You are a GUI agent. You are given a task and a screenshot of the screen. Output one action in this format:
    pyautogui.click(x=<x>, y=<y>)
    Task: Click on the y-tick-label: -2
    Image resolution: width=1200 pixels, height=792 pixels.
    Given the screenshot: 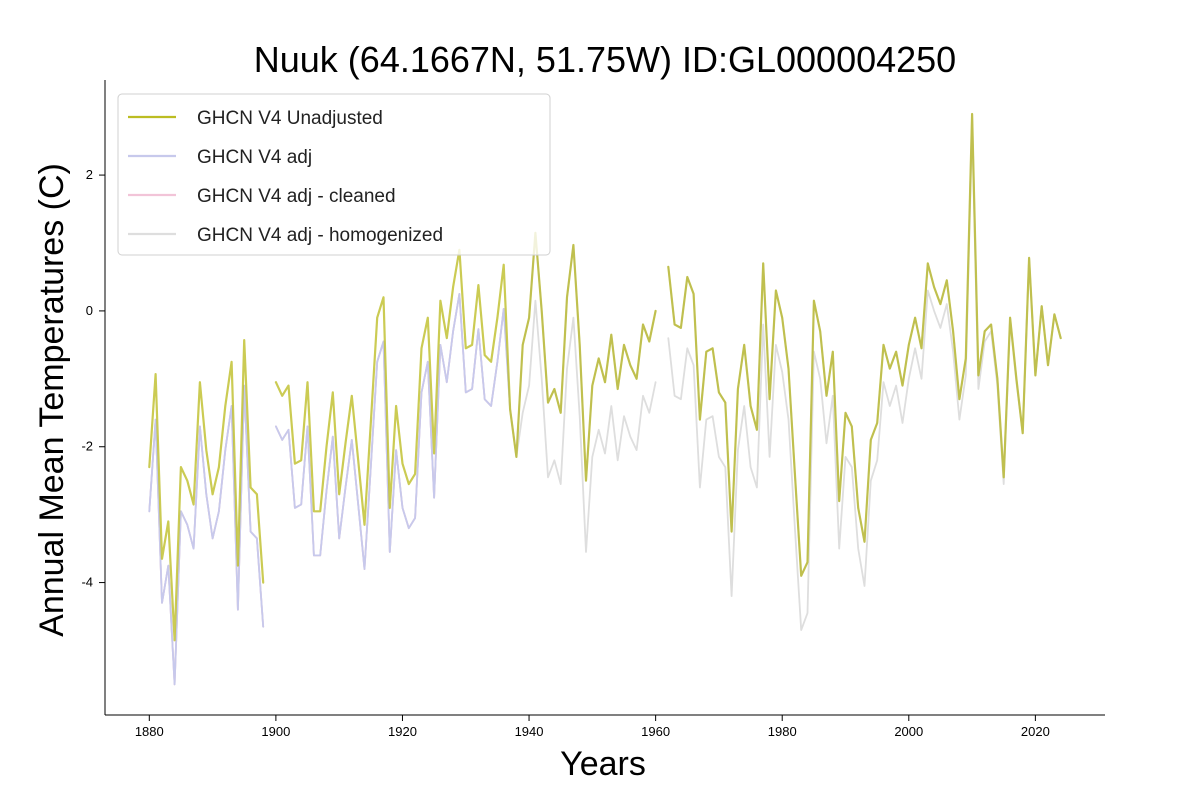 What is the action you would take?
    pyautogui.click(x=87, y=446)
    